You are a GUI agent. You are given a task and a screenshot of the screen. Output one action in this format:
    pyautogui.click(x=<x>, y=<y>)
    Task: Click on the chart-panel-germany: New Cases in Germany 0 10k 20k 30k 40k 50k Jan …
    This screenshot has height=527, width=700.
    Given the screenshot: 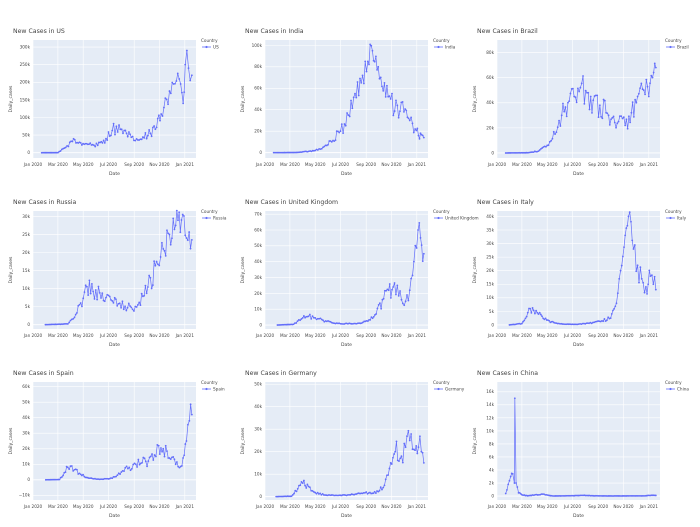 What is the action you would take?
    pyautogui.click(x=348, y=442)
    